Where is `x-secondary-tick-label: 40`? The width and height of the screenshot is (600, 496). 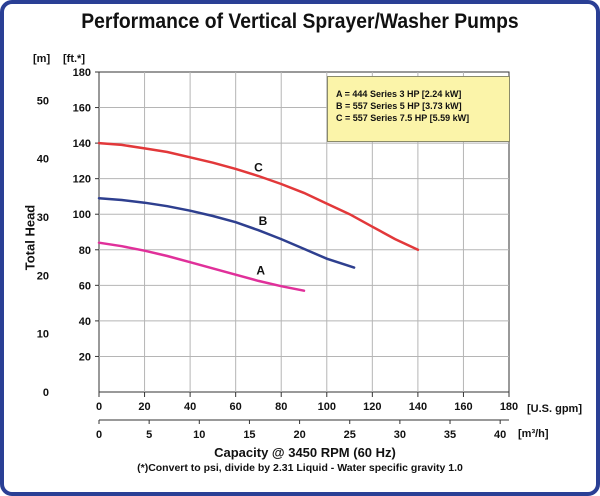
x-secondary-tick-label: 40 is located at coordinates (500, 435).